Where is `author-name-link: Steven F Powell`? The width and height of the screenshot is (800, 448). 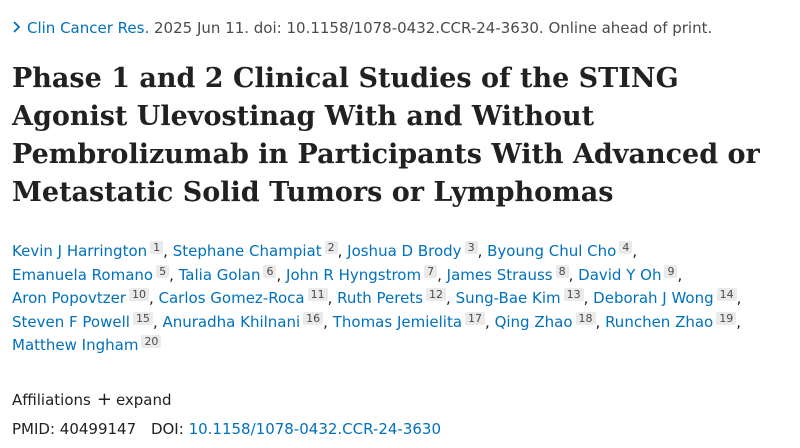
author-name-link: Steven F Powell is located at coordinates (71, 321).